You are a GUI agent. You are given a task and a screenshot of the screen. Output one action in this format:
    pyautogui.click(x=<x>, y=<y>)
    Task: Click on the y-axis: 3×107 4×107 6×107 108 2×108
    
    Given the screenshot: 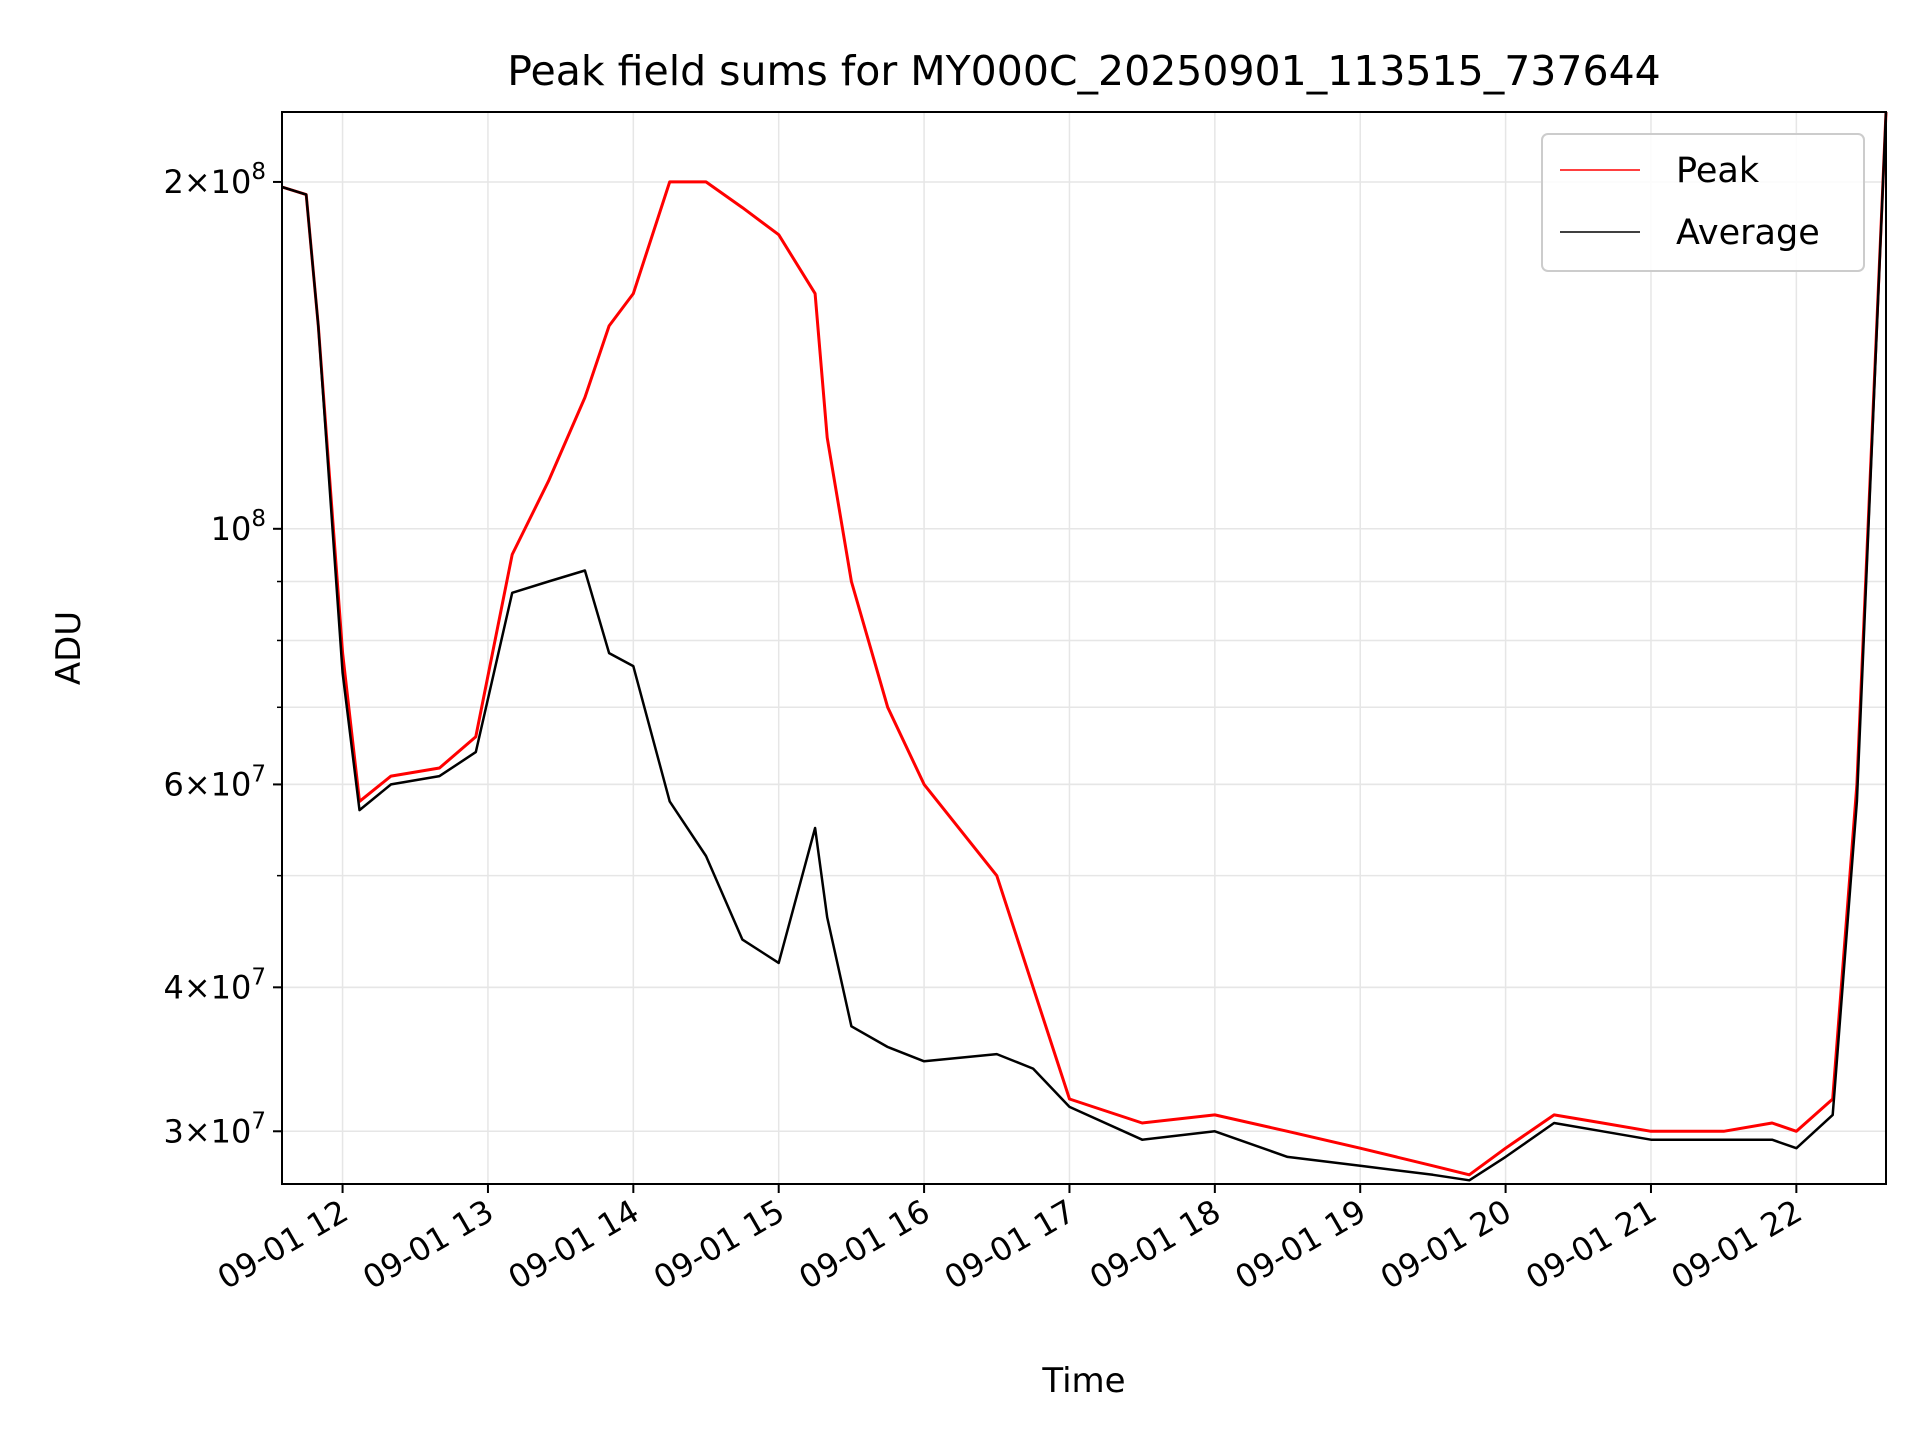 What is the action you would take?
    pyautogui.click(x=222, y=654)
    